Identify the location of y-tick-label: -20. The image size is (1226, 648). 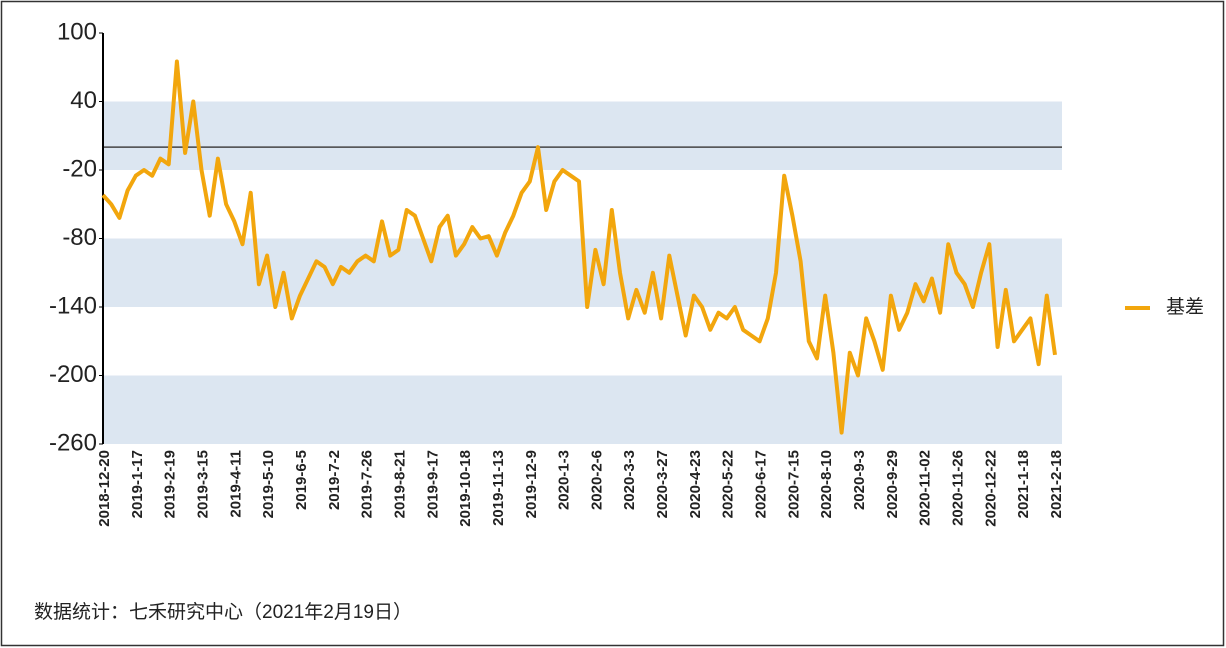
(79, 168).